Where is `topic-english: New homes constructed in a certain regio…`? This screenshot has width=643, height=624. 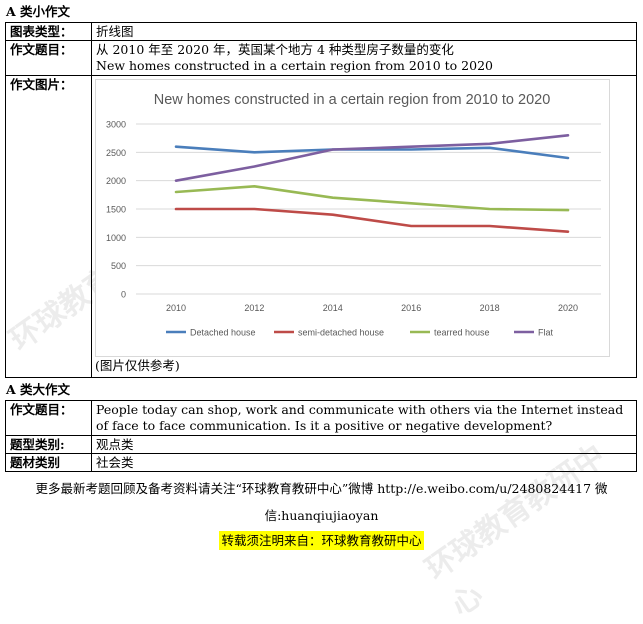 topic-english: New homes constructed in a certain regio… is located at coordinates (294, 65).